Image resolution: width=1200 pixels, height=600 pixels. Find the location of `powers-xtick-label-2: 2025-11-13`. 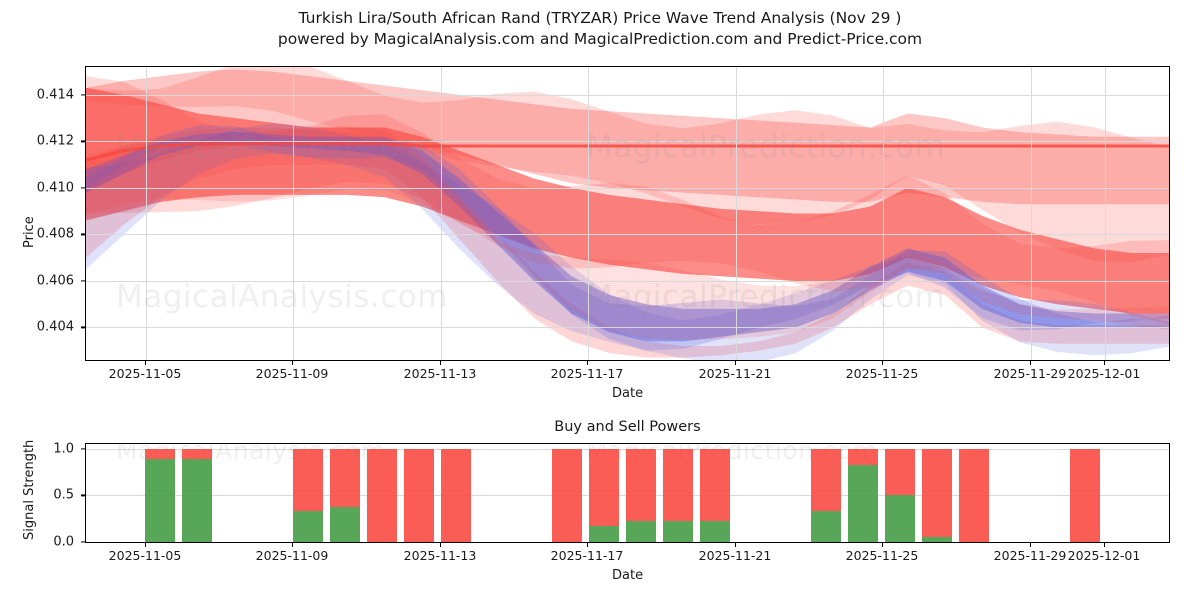

powers-xtick-label-2: 2025-11-13 is located at coordinates (440, 555).